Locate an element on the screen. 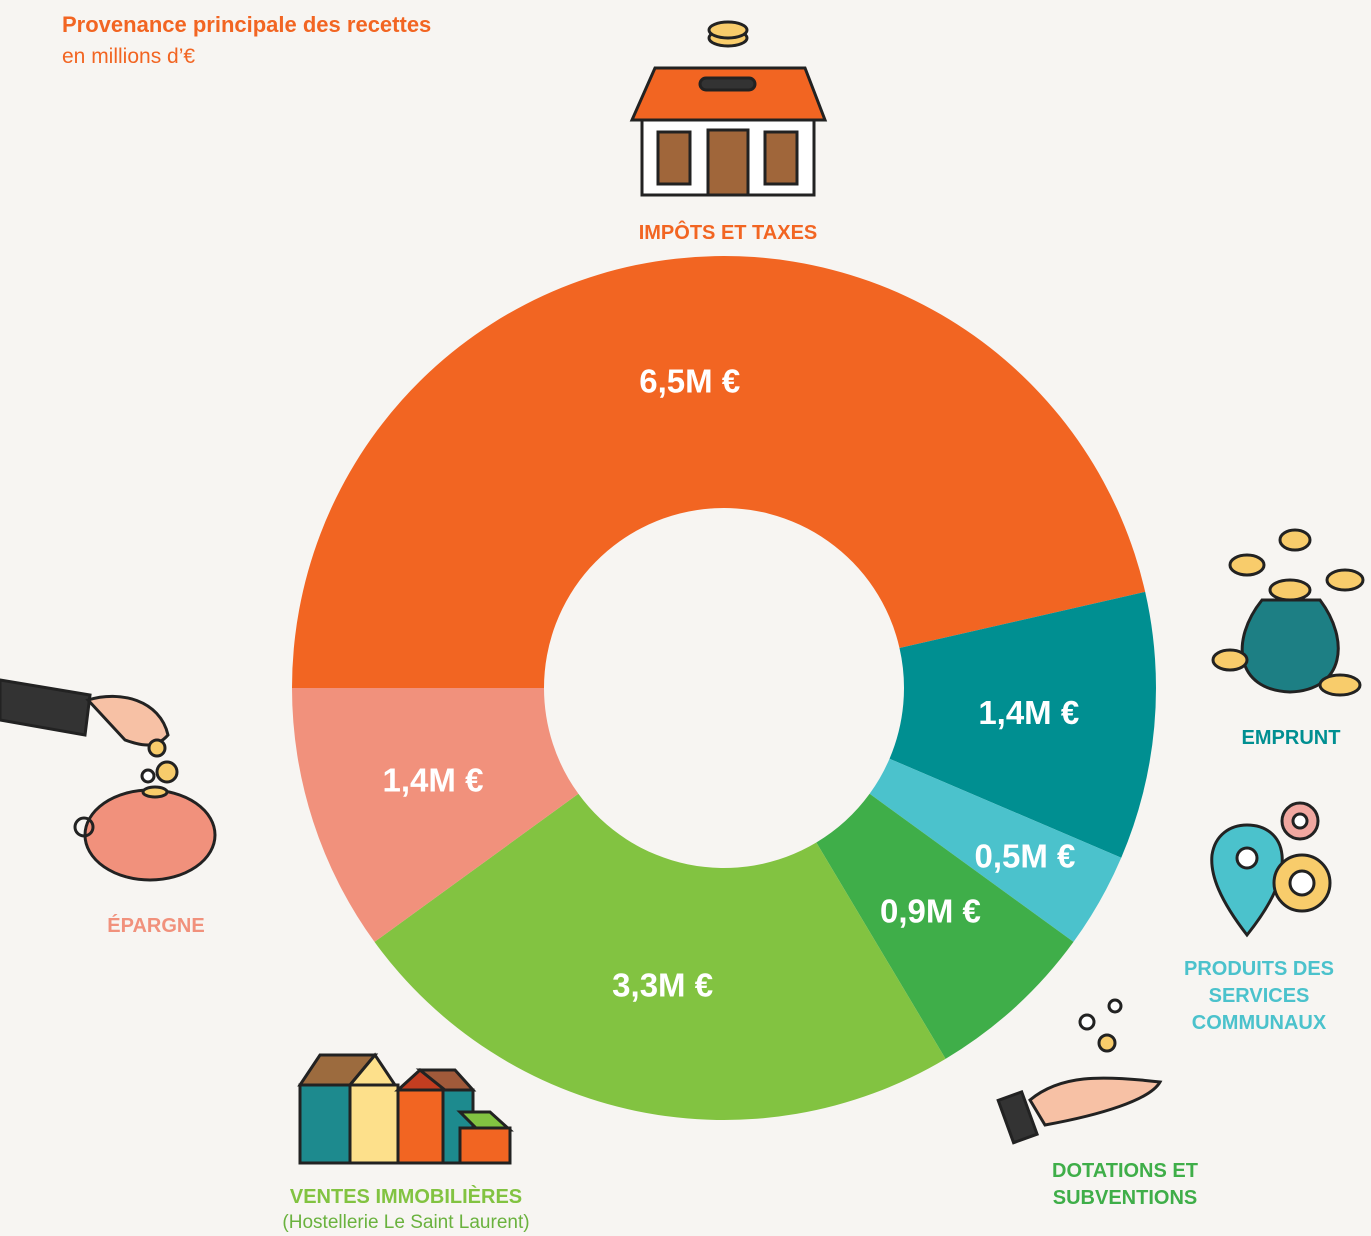  category-label: VENTES IMMOBILIÈRES is located at coordinates (406, 1197).